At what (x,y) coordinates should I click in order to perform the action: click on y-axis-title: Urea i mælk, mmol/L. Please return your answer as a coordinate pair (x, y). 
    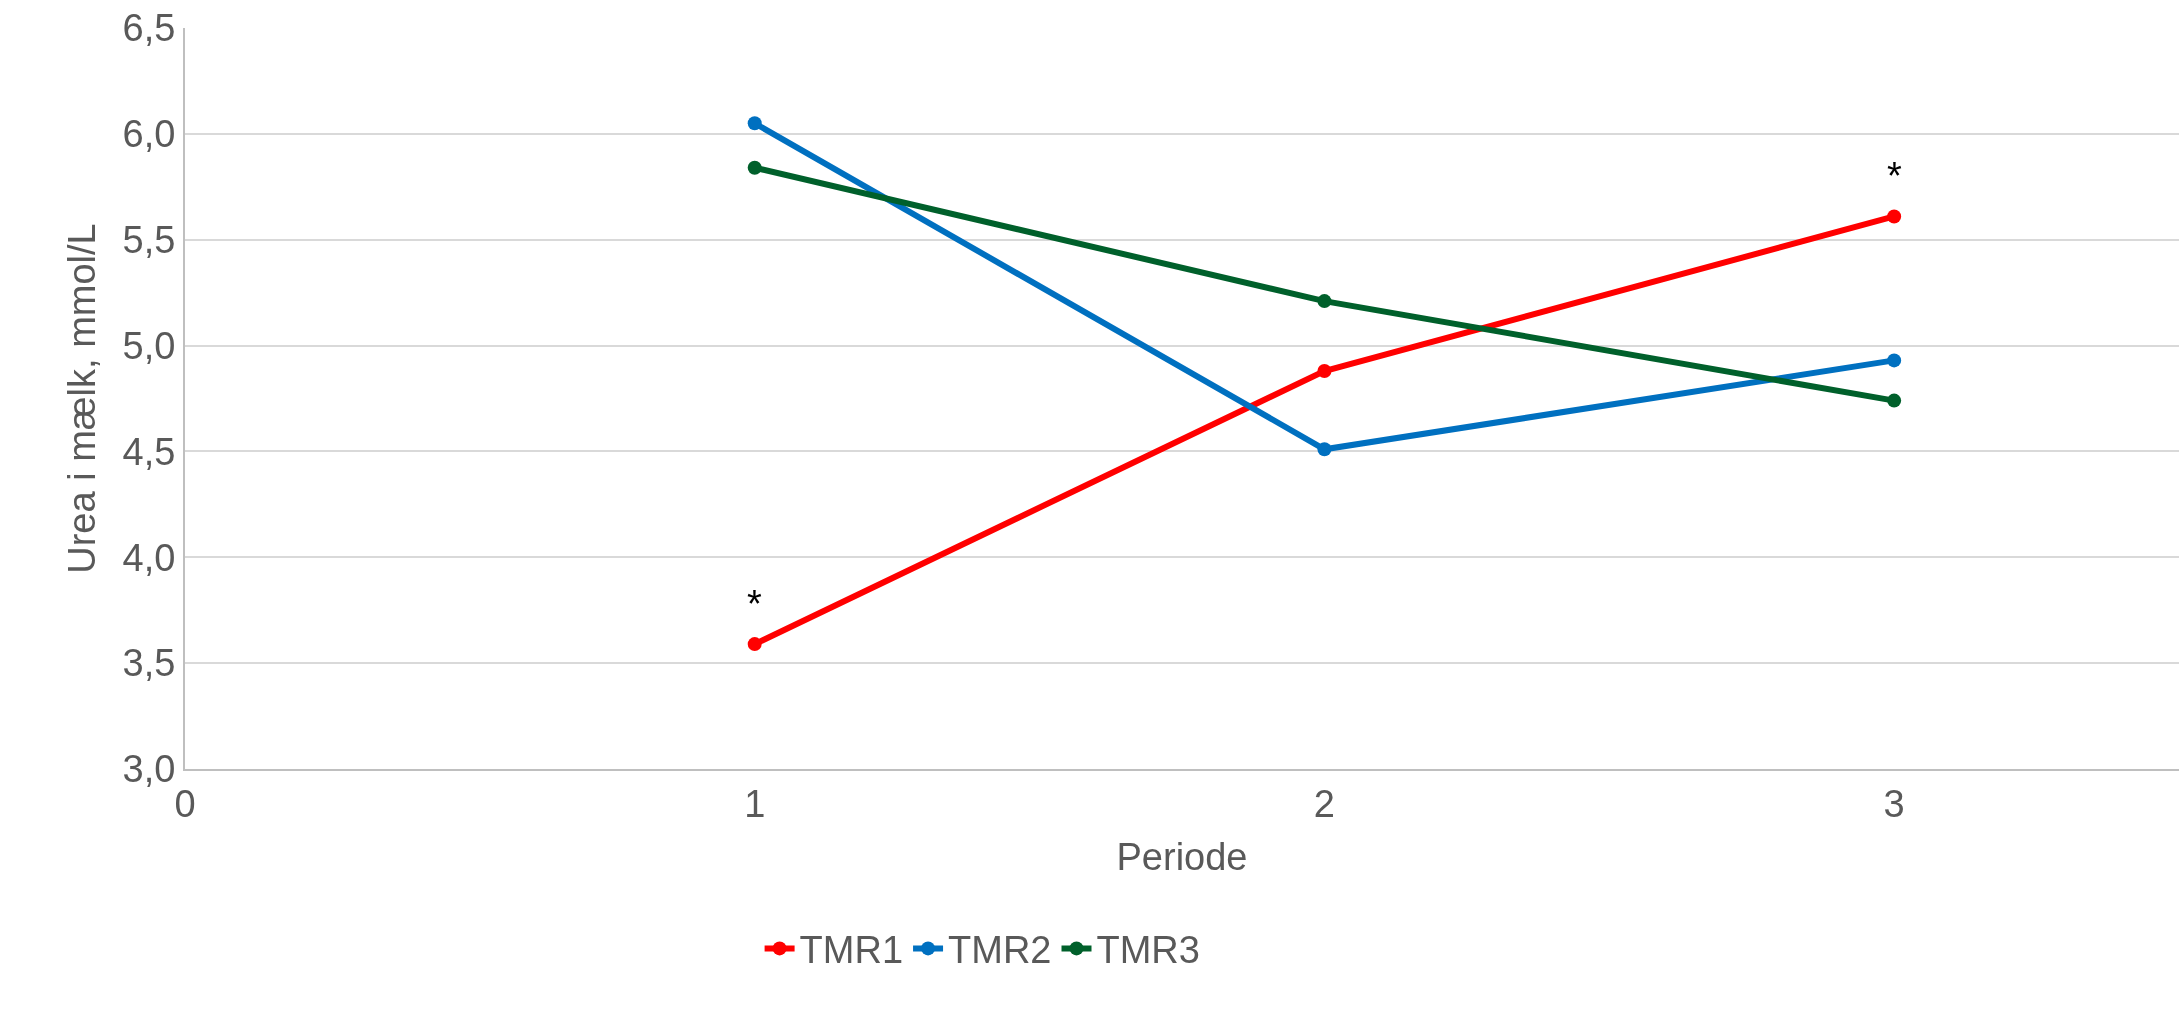
    Looking at the image, I should click on (82, 398).